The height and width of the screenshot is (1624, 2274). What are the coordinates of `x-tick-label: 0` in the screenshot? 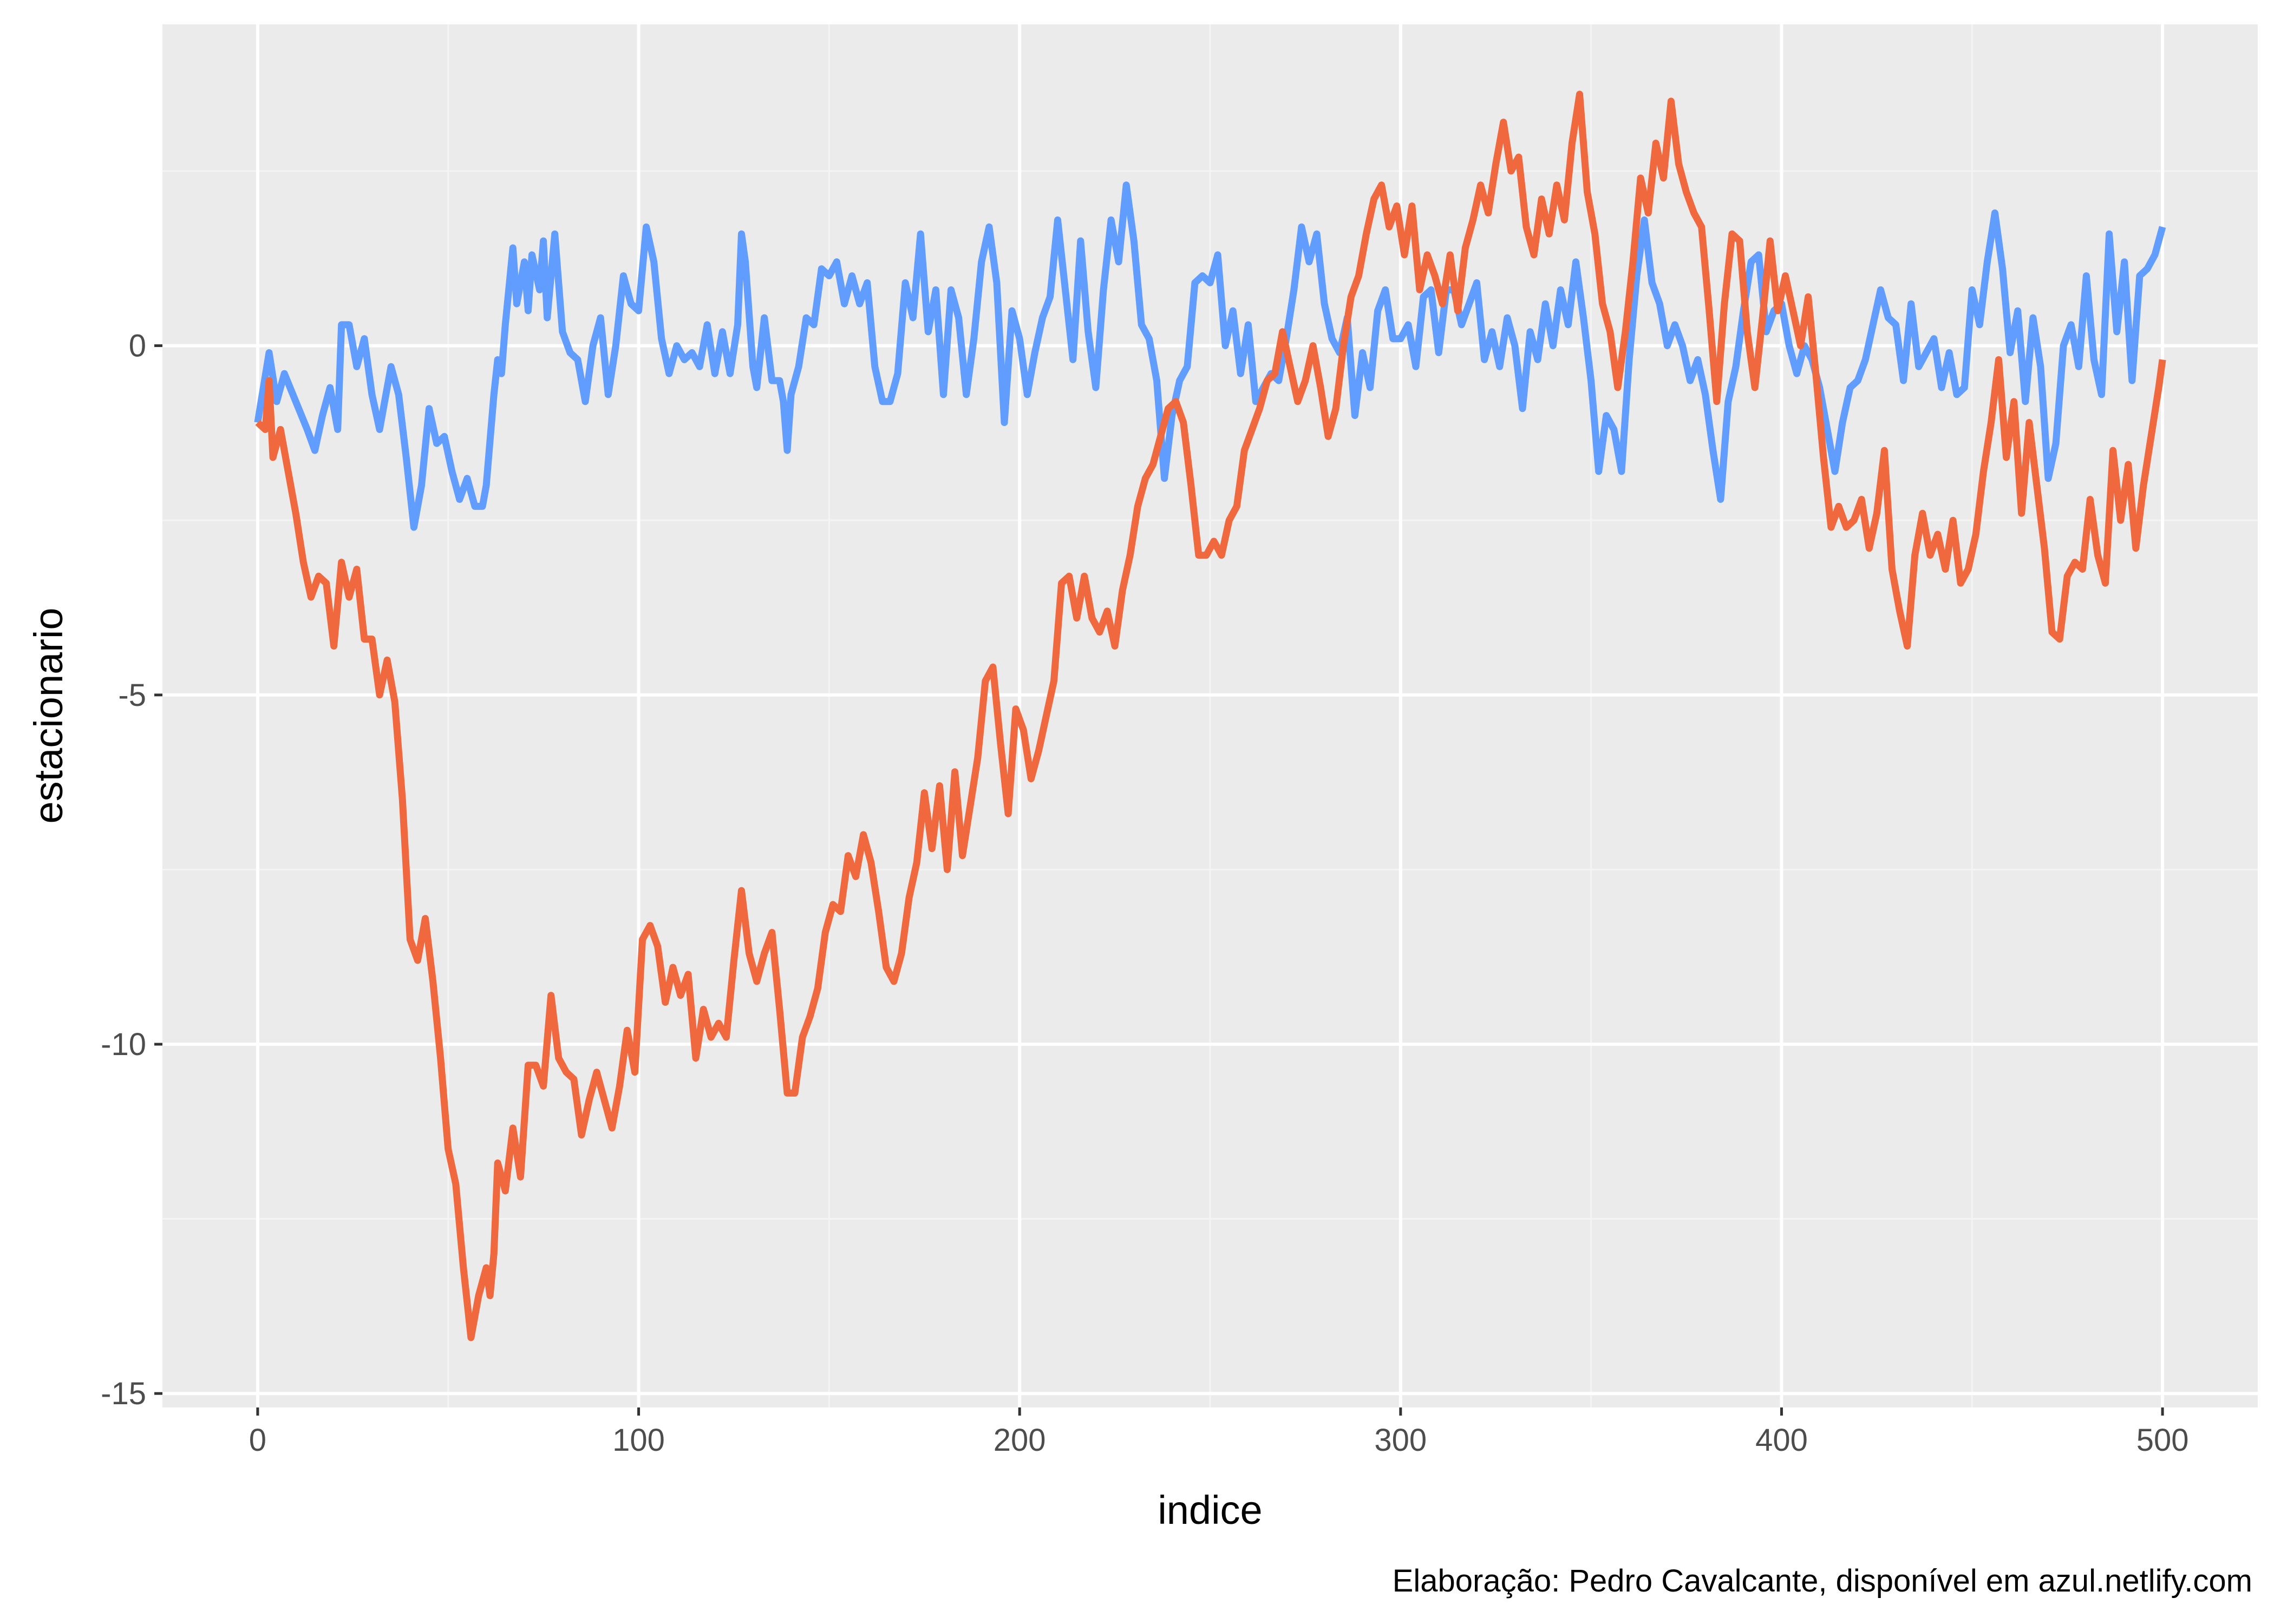 It's located at (258, 1440).